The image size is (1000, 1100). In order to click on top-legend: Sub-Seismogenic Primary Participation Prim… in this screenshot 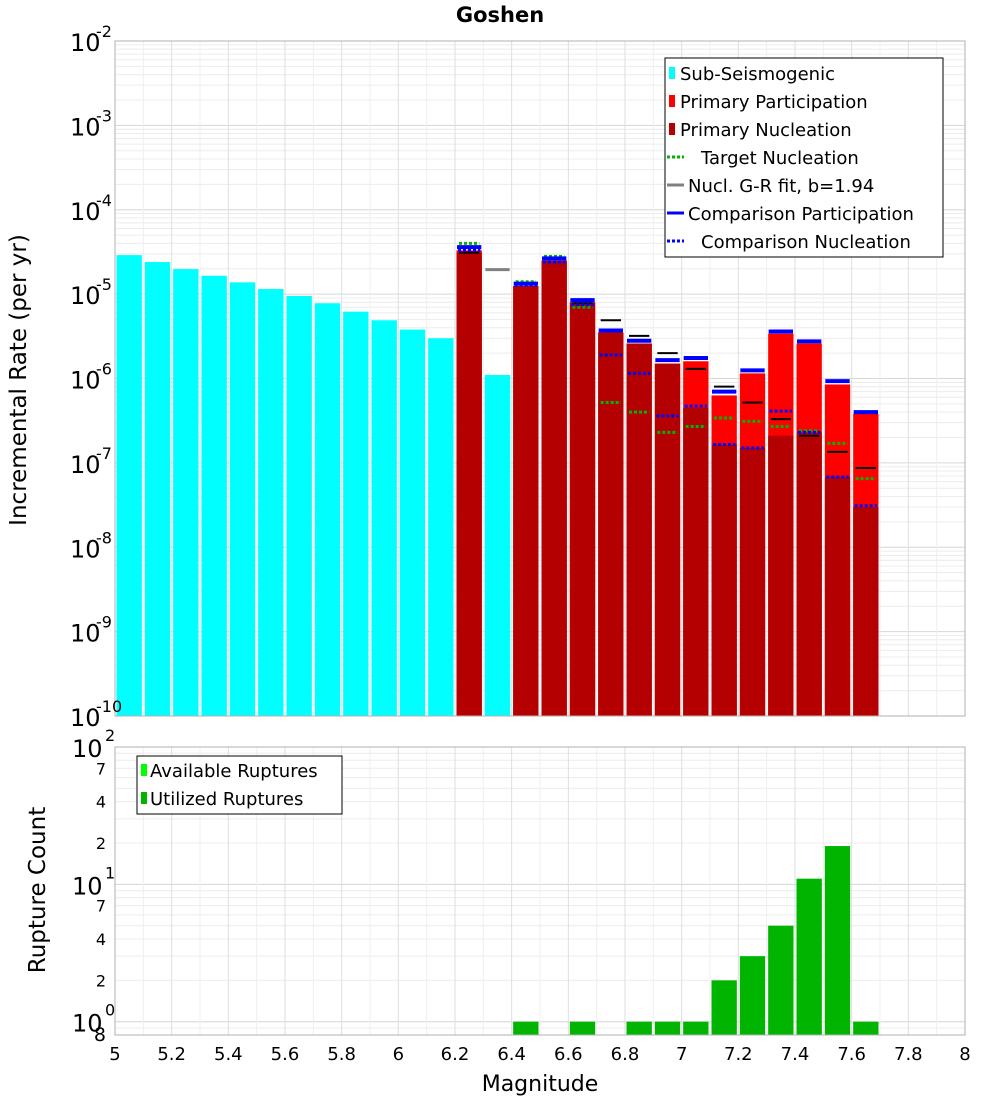, I will do `click(804, 157)`.